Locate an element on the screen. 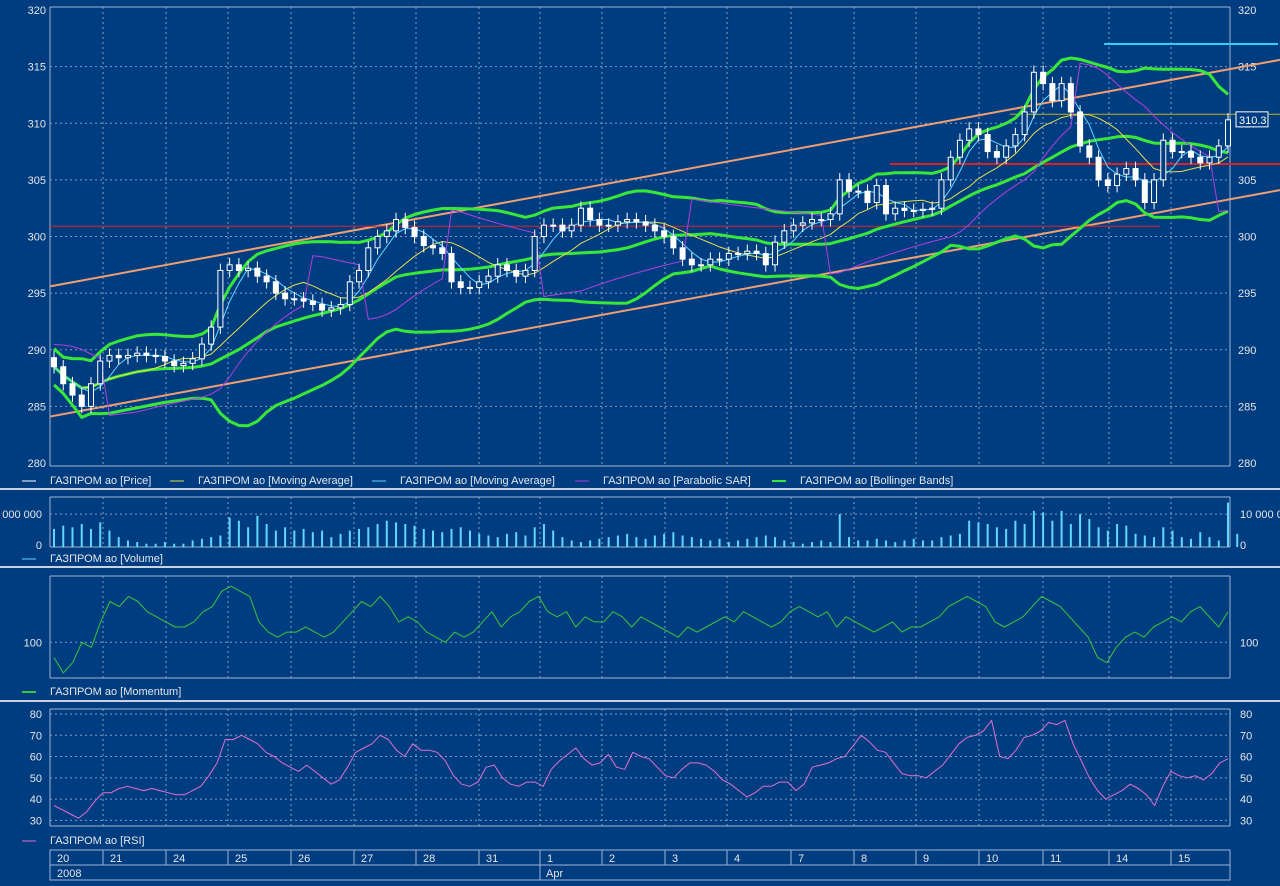  rsi-tick-left: 70 is located at coordinates (36, 736).